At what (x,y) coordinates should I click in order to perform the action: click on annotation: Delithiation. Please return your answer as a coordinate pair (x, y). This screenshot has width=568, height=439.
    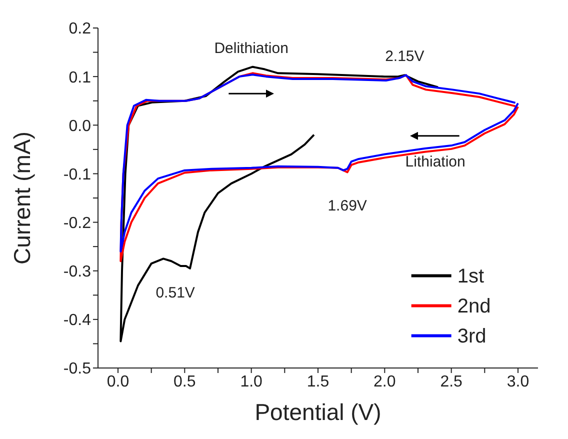
    Looking at the image, I should click on (251, 48).